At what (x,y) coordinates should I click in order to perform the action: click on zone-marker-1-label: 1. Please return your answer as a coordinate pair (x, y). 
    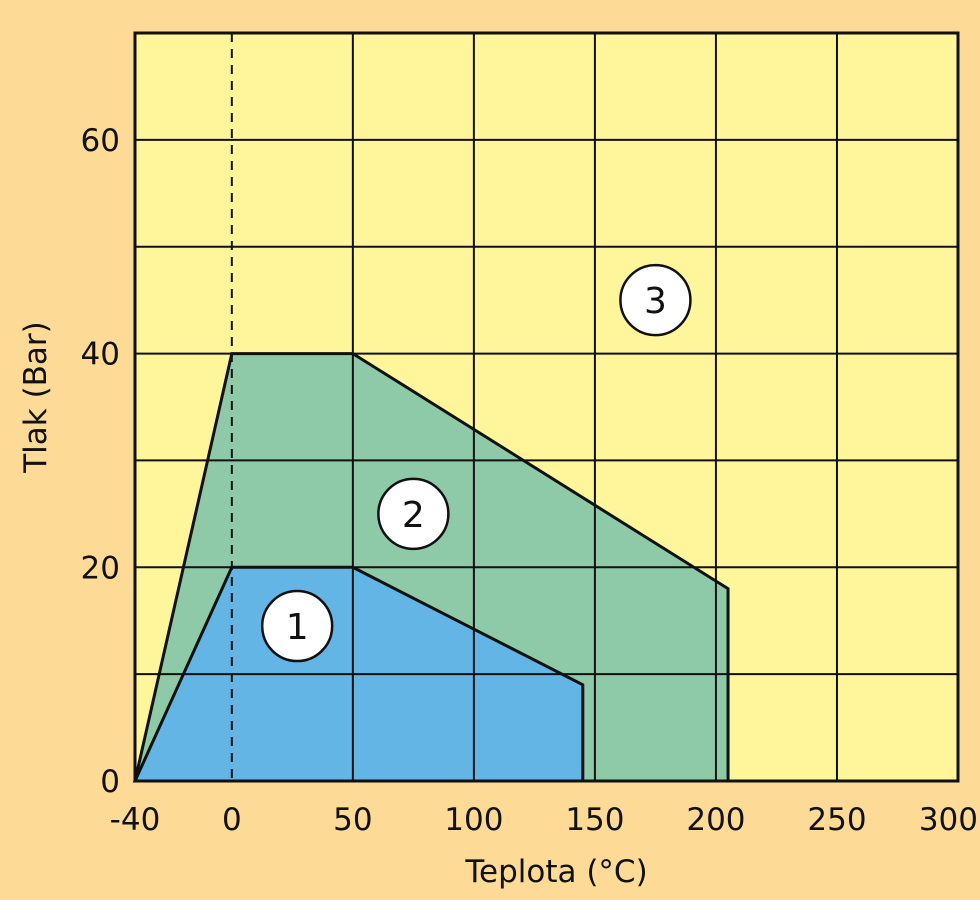
    Looking at the image, I should click on (297, 627).